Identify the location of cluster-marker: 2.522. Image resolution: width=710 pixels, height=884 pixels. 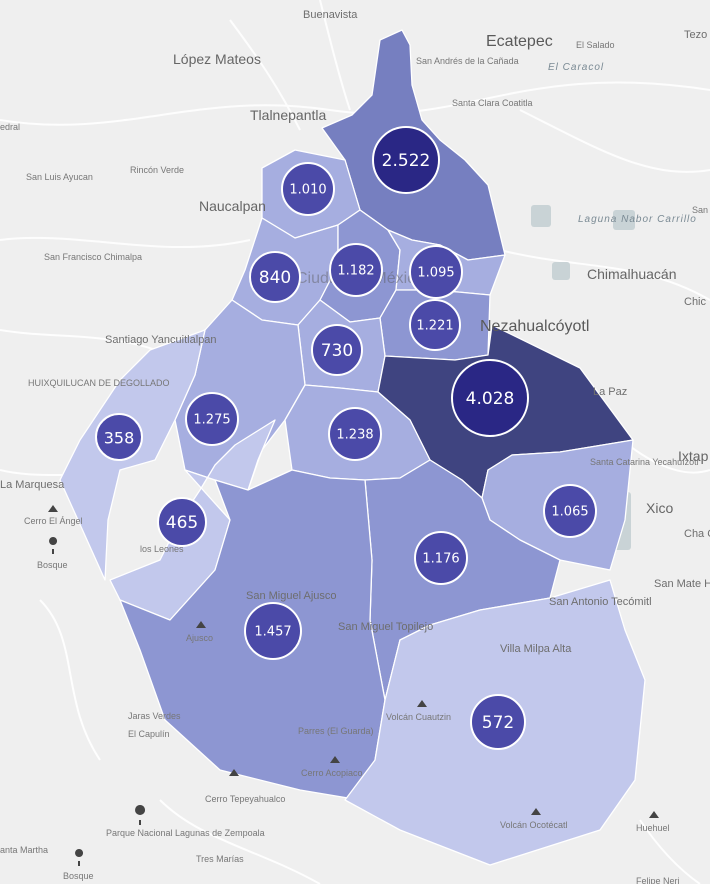
(406, 160).